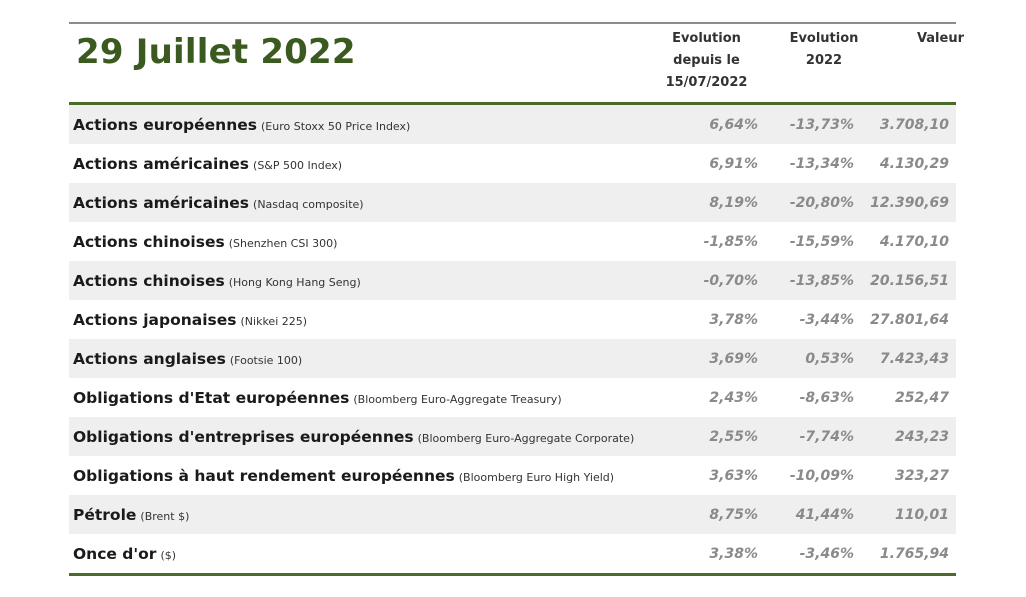 The height and width of the screenshot is (597, 1026). What do you see at coordinates (536, 477) in the screenshot?
I see `row-source: (Bloomberg Euro High Yield)` at bounding box center [536, 477].